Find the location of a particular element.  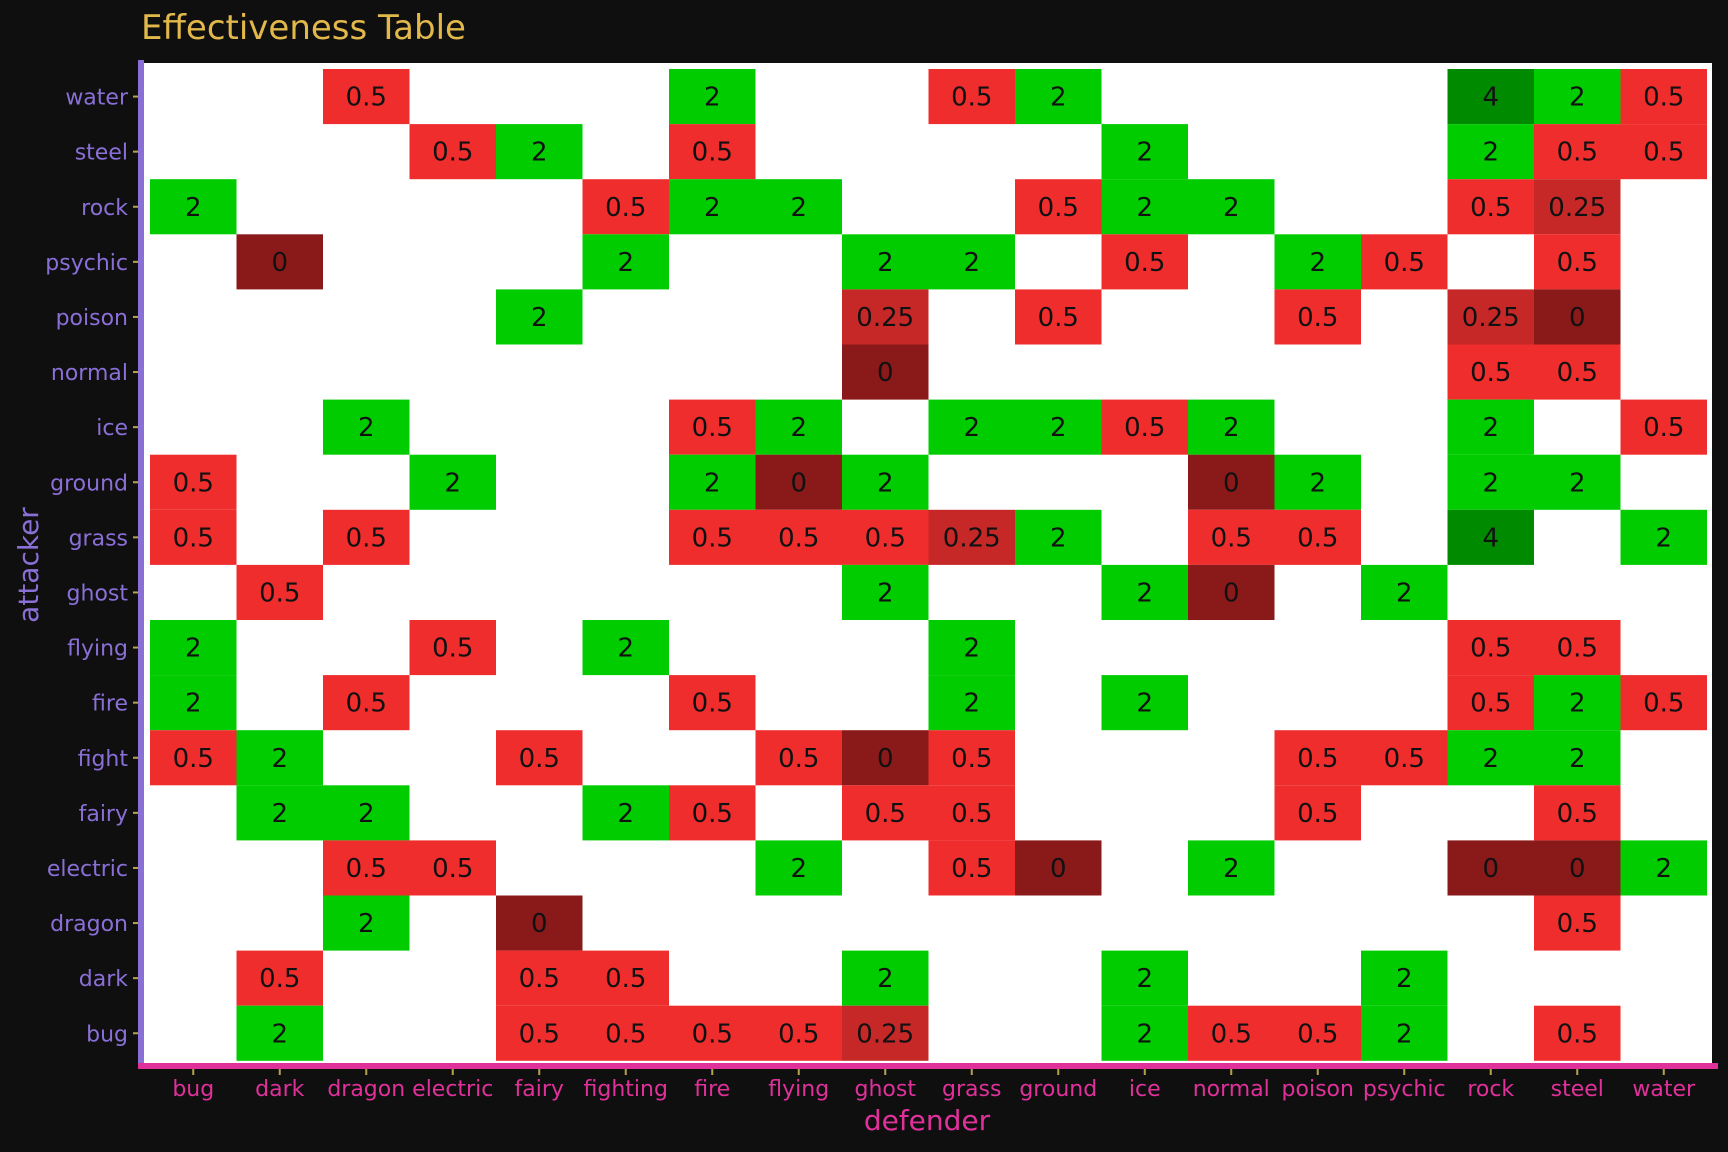

y-tick-label: electric is located at coordinates (87, 869).